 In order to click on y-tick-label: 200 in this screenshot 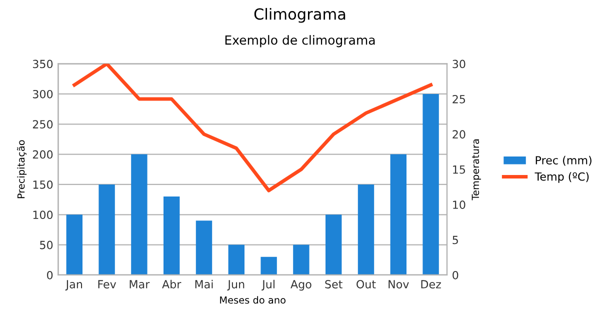, I will do `click(42, 154)`.